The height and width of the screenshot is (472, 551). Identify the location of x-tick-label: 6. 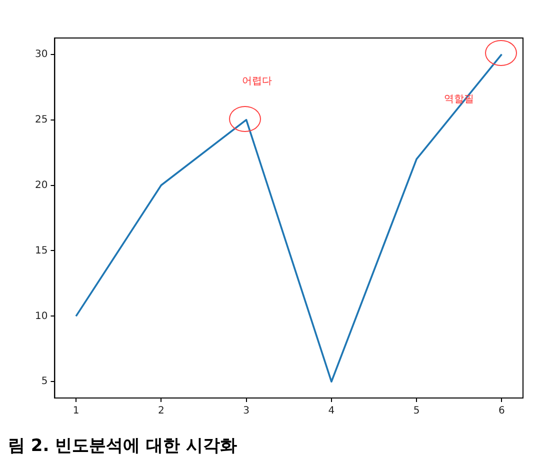
(501, 411).